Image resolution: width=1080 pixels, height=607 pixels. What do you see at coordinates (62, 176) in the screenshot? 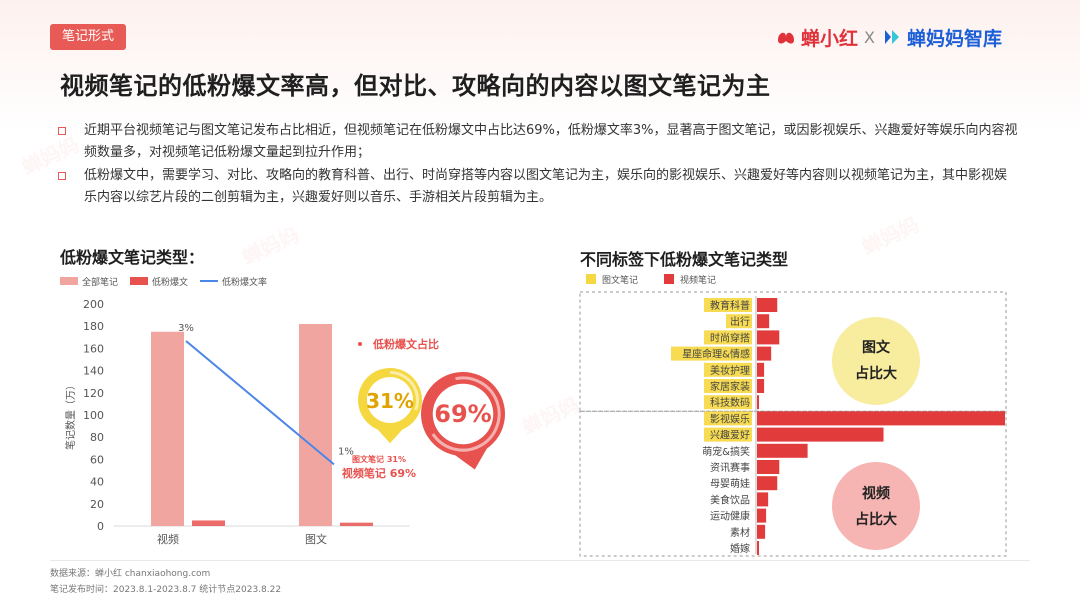
I see `bullet-square-icon` at bounding box center [62, 176].